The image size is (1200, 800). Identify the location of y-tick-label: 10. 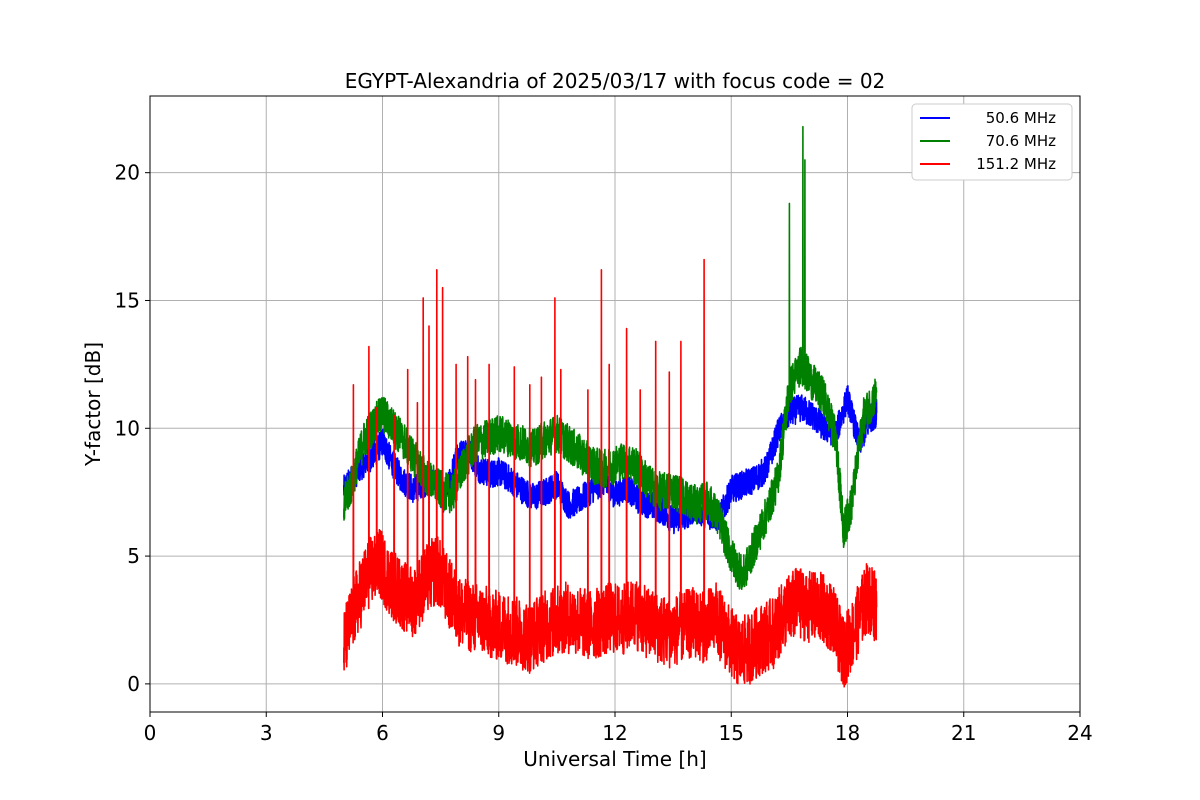
(127, 428).